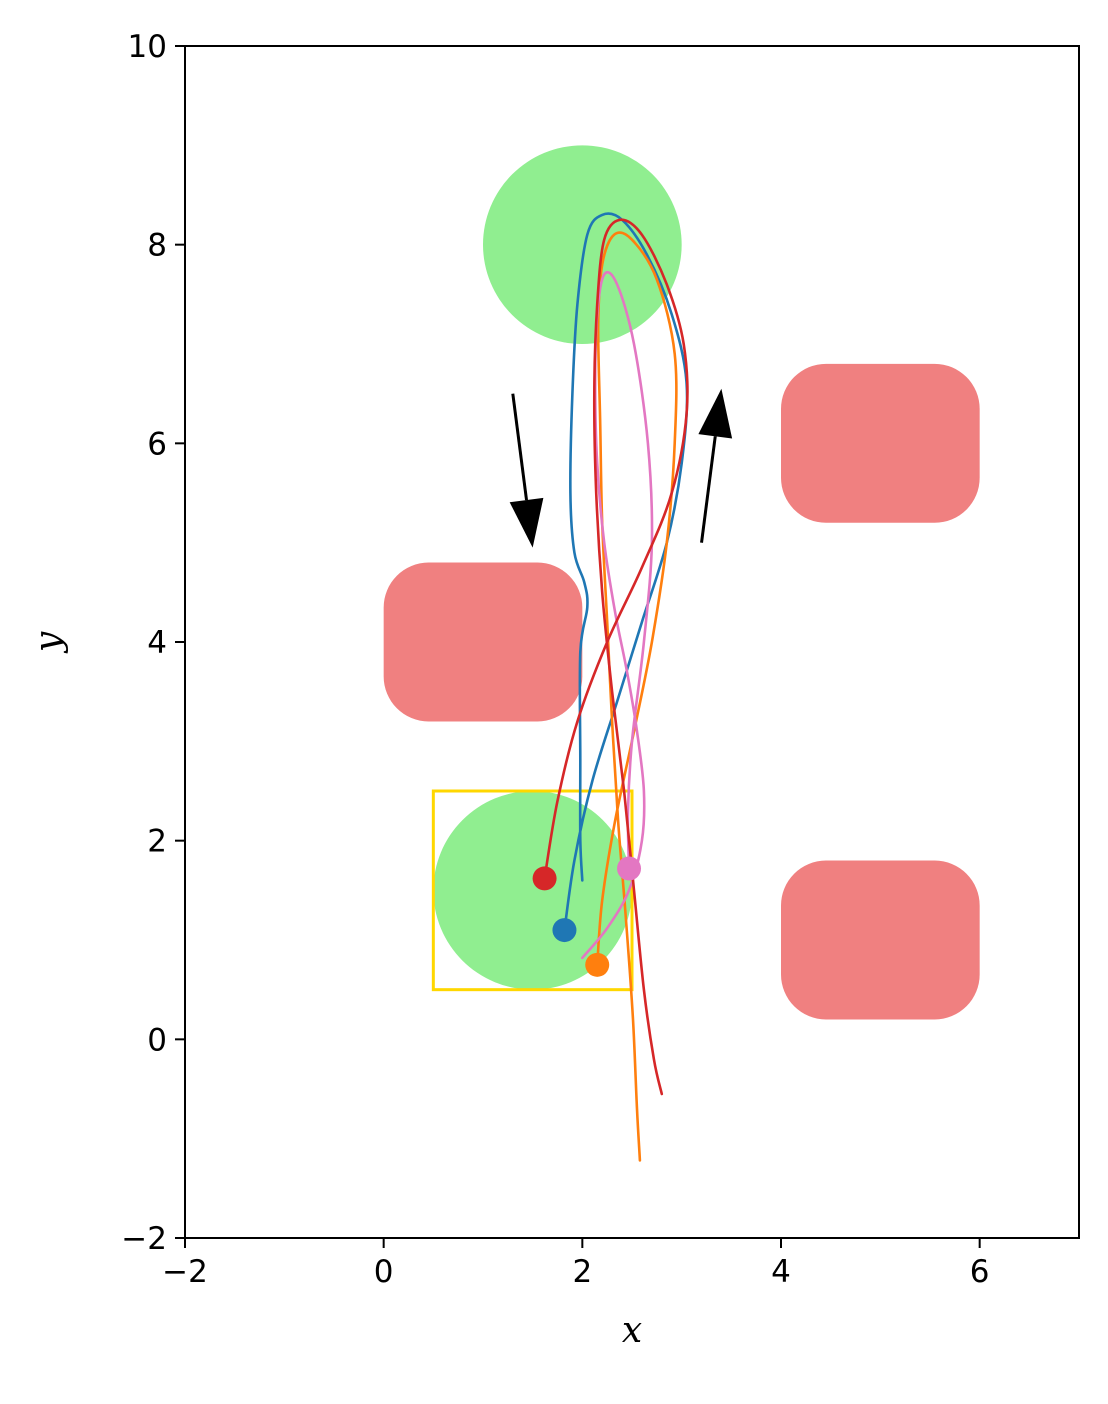  Describe the element at coordinates (582, 1272) in the screenshot. I see `x-tick-label-2: 2` at that location.